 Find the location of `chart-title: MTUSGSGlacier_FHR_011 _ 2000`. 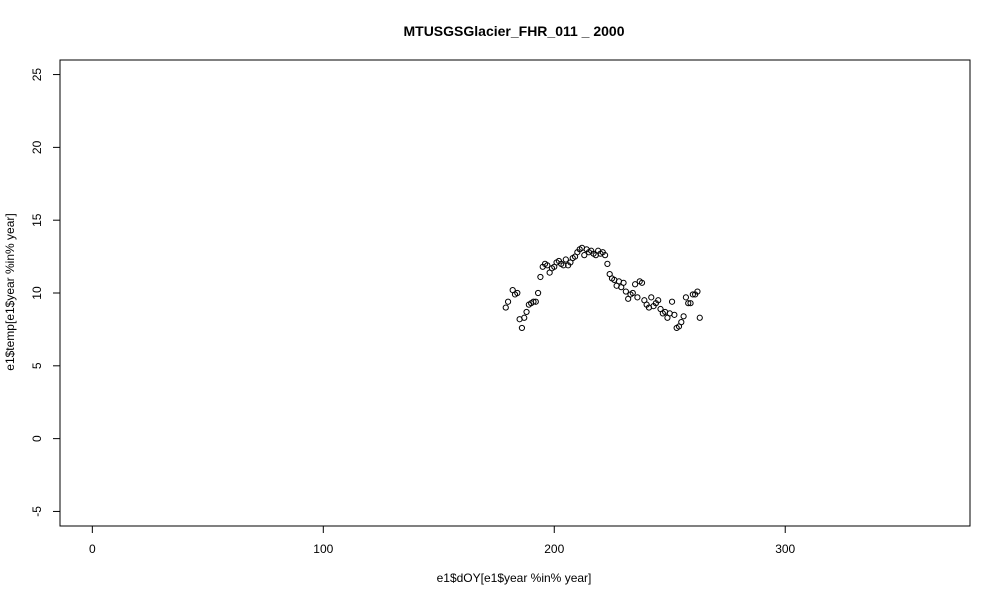

chart-title: MTUSGSGlacier_FHR_011 _ 2000 is located at coordinates (513, 31).